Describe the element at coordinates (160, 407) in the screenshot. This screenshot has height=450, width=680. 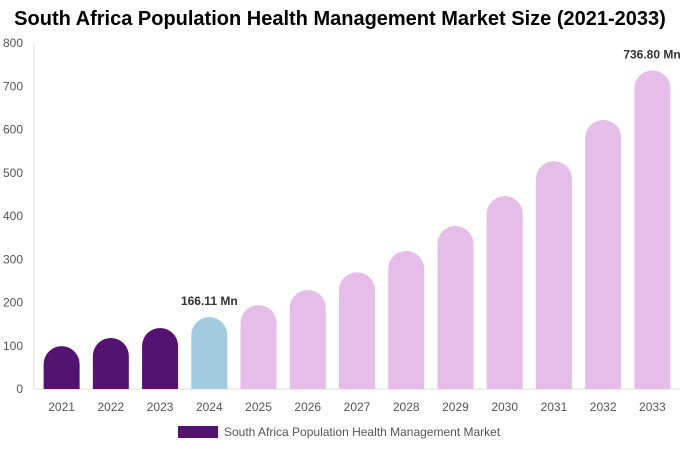
I see `x-tick-label: 2023` at that location.